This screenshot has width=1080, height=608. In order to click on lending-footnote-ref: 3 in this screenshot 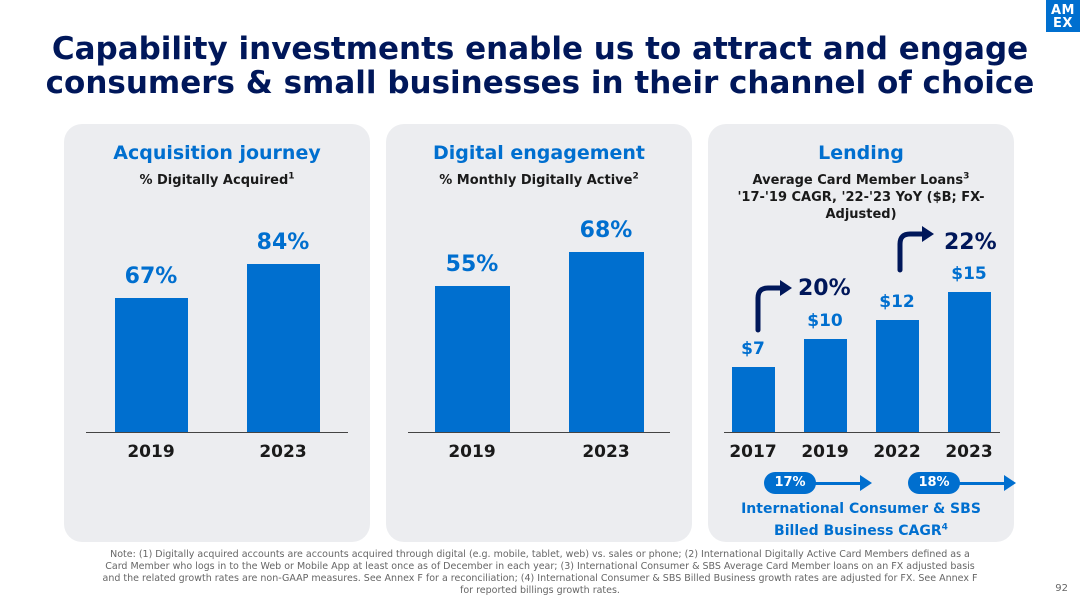, I will do `click(966, 176)`.